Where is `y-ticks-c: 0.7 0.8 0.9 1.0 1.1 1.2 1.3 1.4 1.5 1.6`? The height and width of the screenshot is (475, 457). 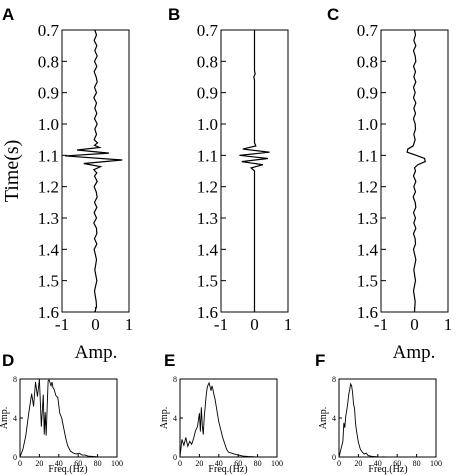 y-ticks-c: 0.7 0.8 0.9 1.0 1.1 1.2 1.3 1.4 1.5 1.6 is located at coordinates (371, 171).